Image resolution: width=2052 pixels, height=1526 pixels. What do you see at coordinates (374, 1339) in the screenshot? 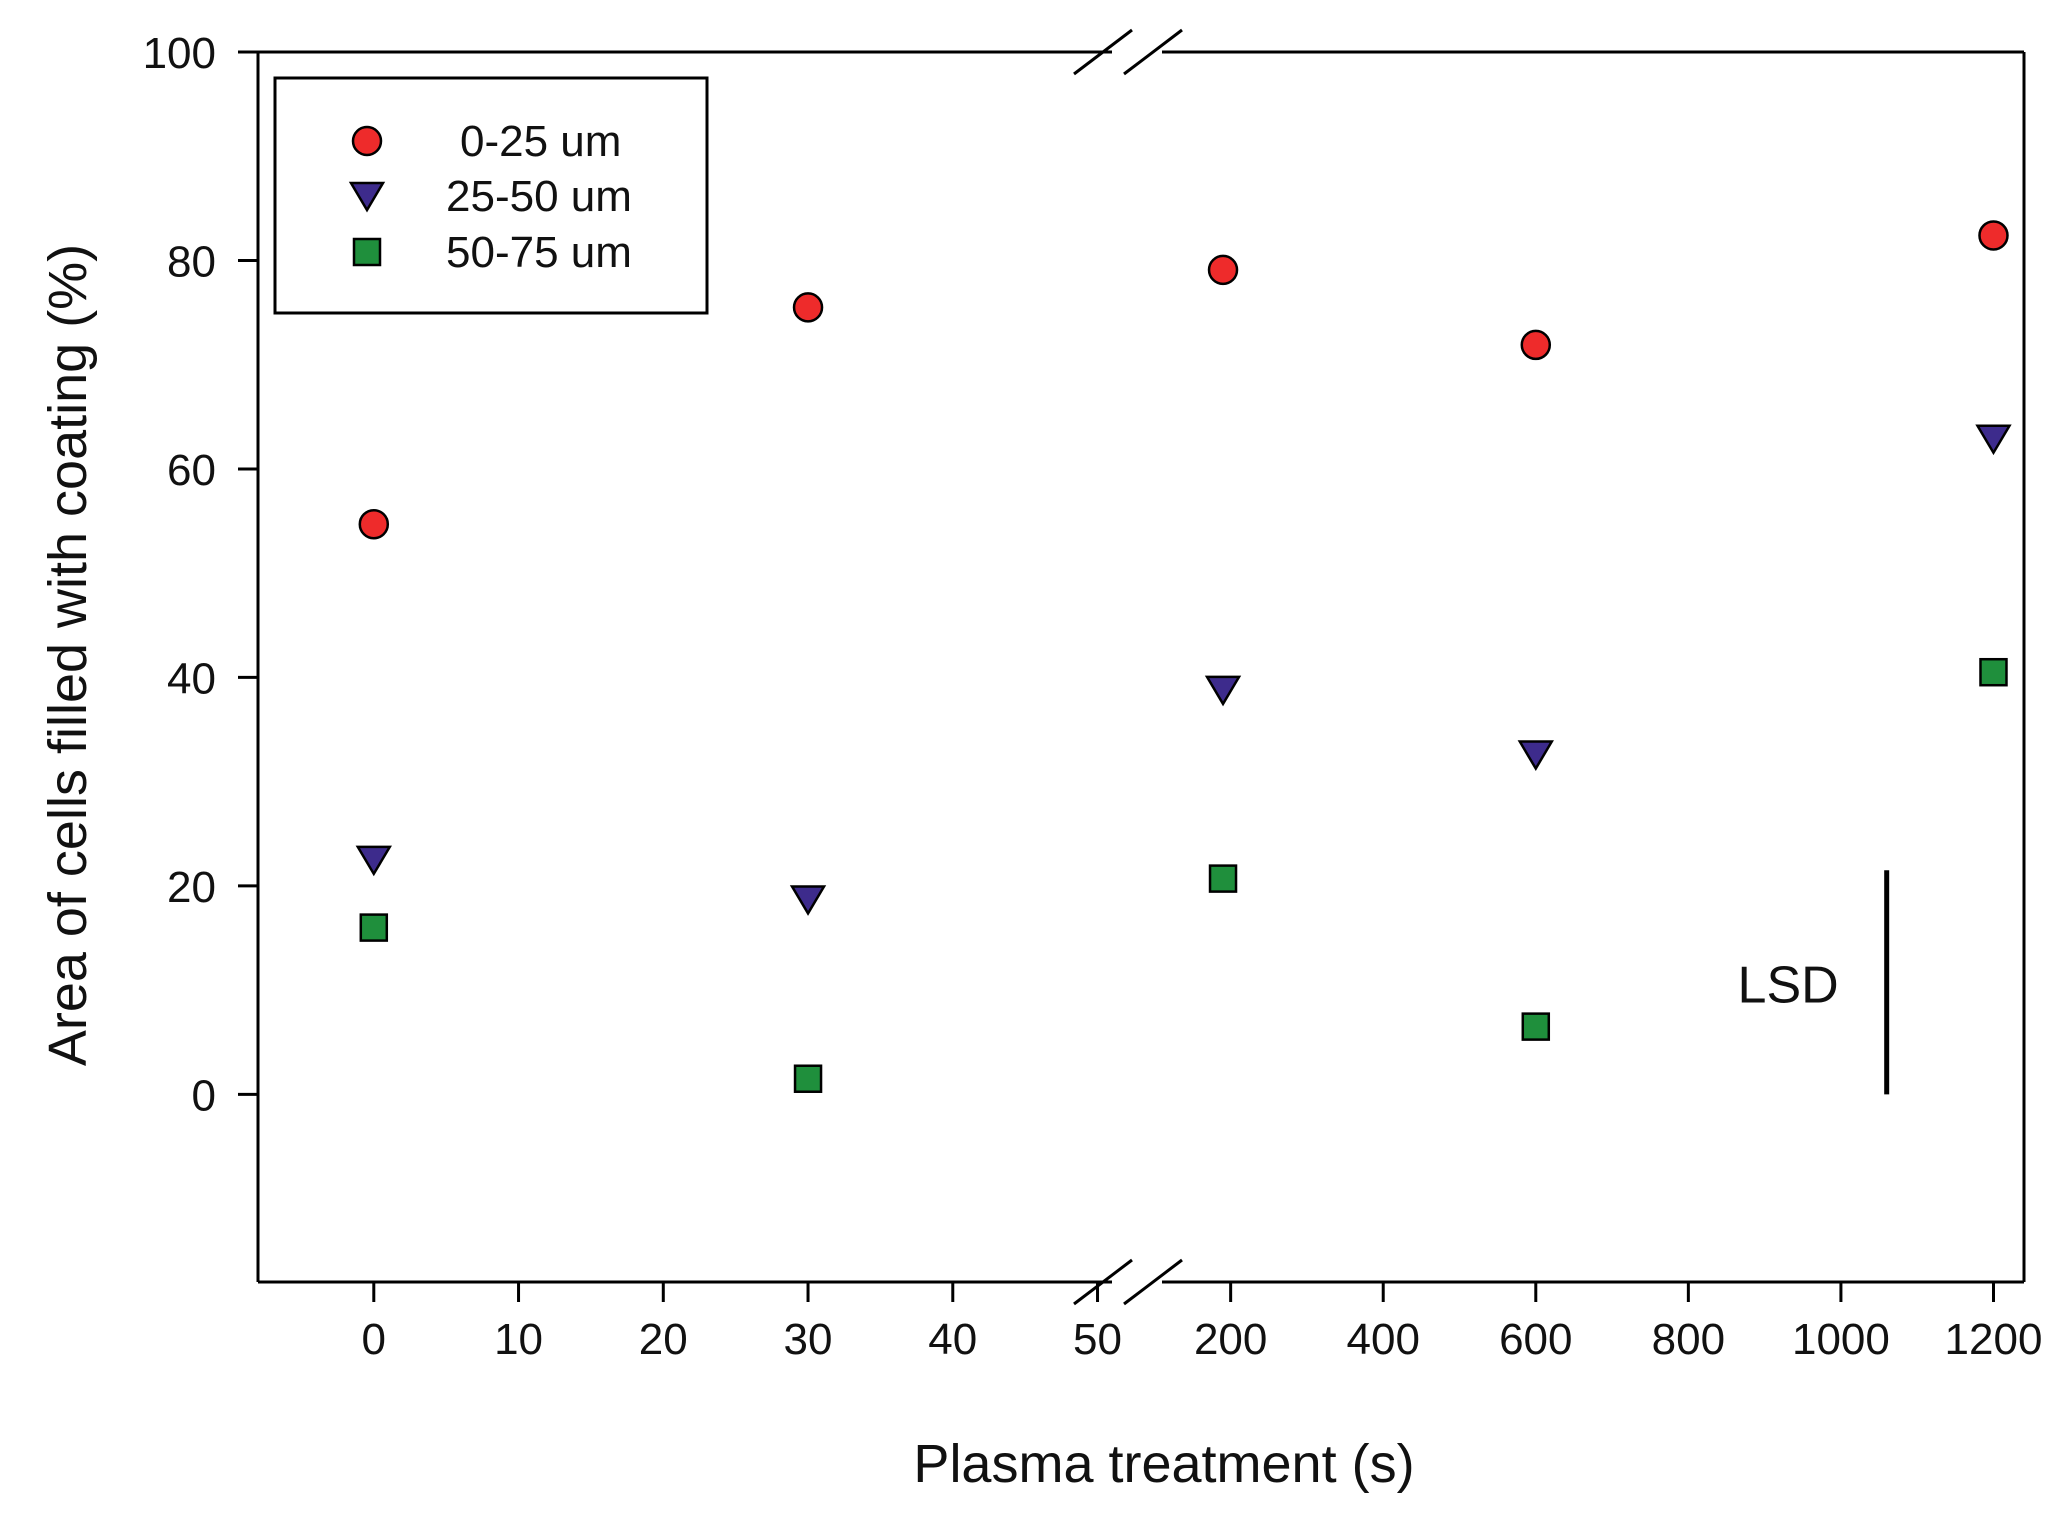
I see `x-tick-label: 0` at bounding box center [374, 1339].